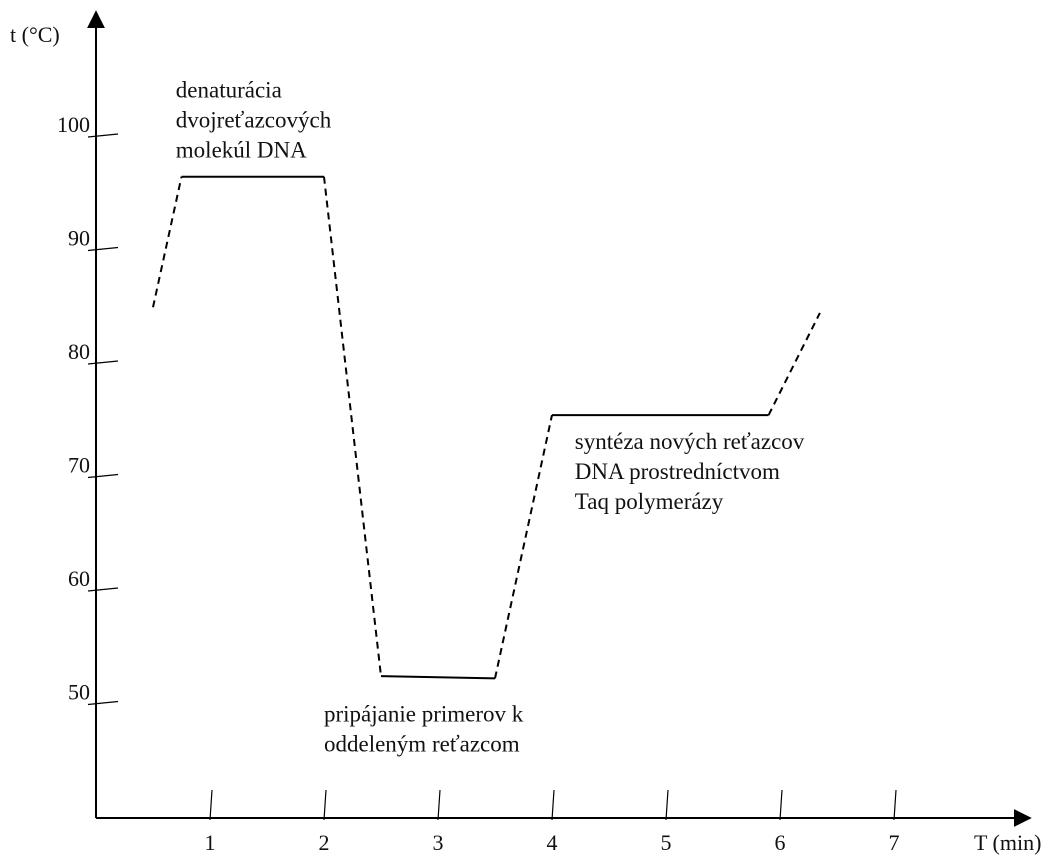 The height and width of the screenshot is (859, 1063). What do you see at coordinates (35, 34) in the screenshot?
I see `y-axis-title: t (°C)` at bounding box center [35, 34].